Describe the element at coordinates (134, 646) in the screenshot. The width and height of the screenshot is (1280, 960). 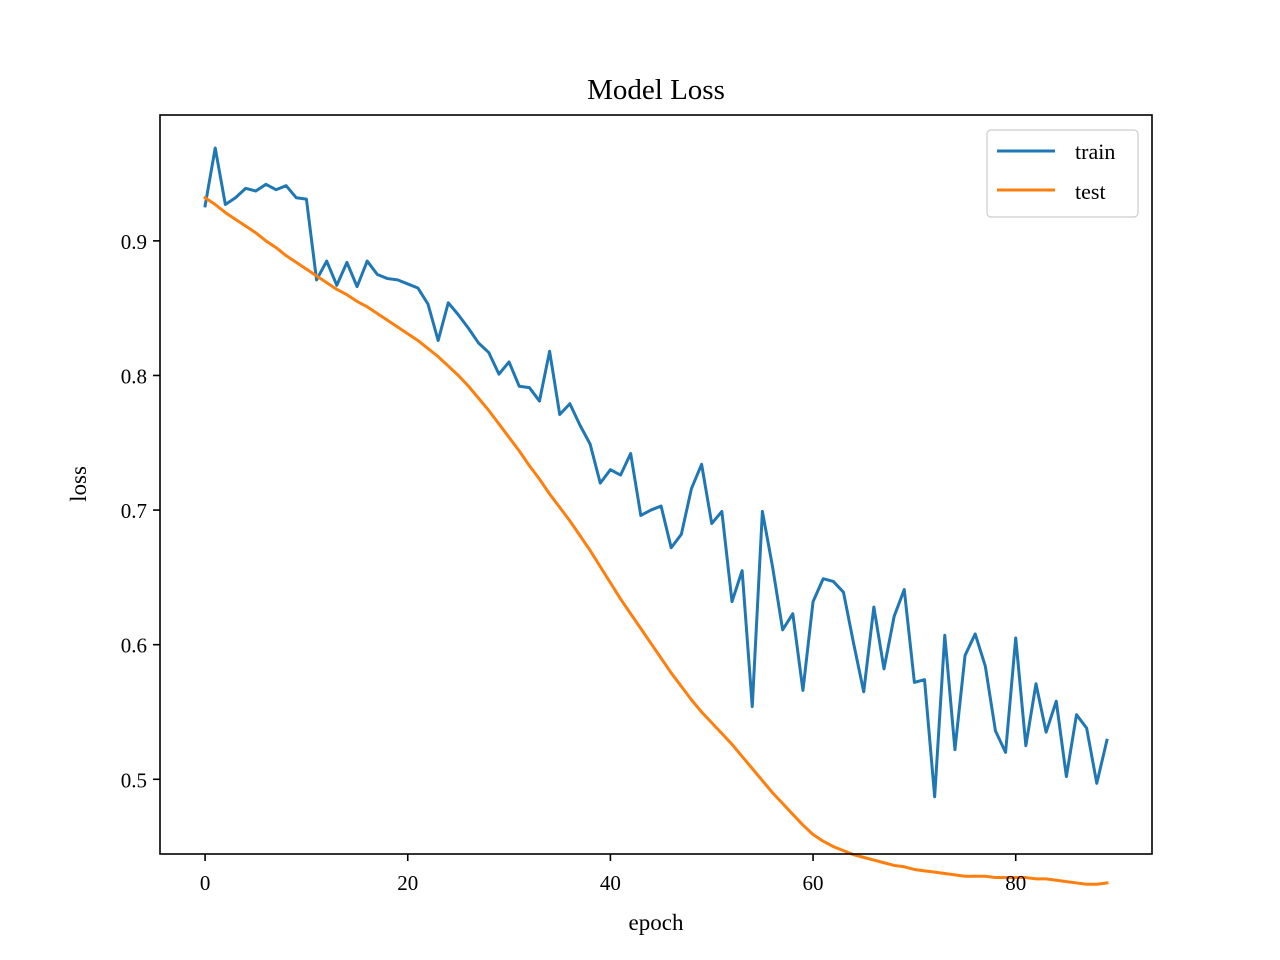
I see `y-tick-label: 0.6` at that location.